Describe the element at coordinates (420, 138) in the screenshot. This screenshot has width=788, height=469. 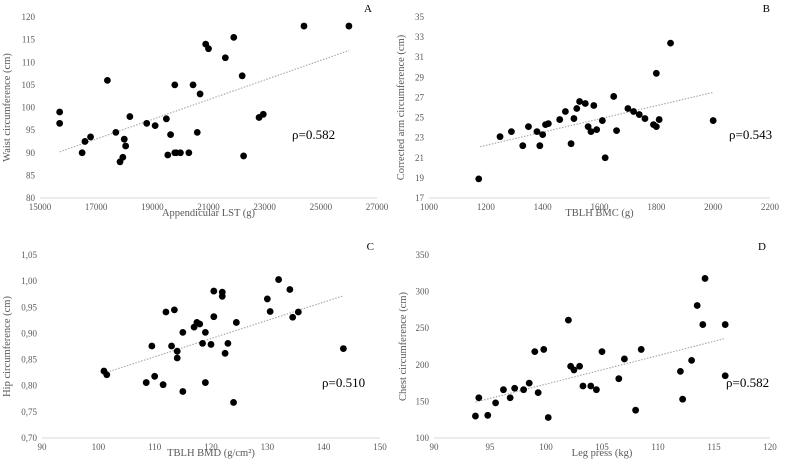
I see `chart-b-y-tick-label: 23` at that location.